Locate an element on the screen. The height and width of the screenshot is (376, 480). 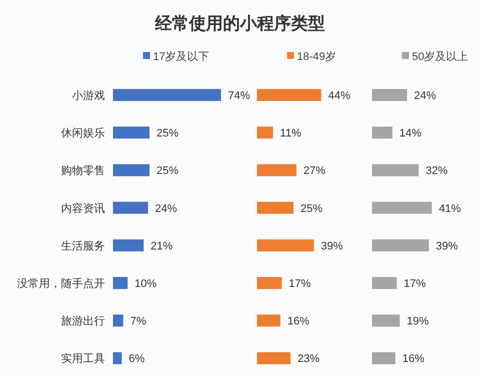
y-tick-label: 生活服务 is located at coordinates (83, 245).